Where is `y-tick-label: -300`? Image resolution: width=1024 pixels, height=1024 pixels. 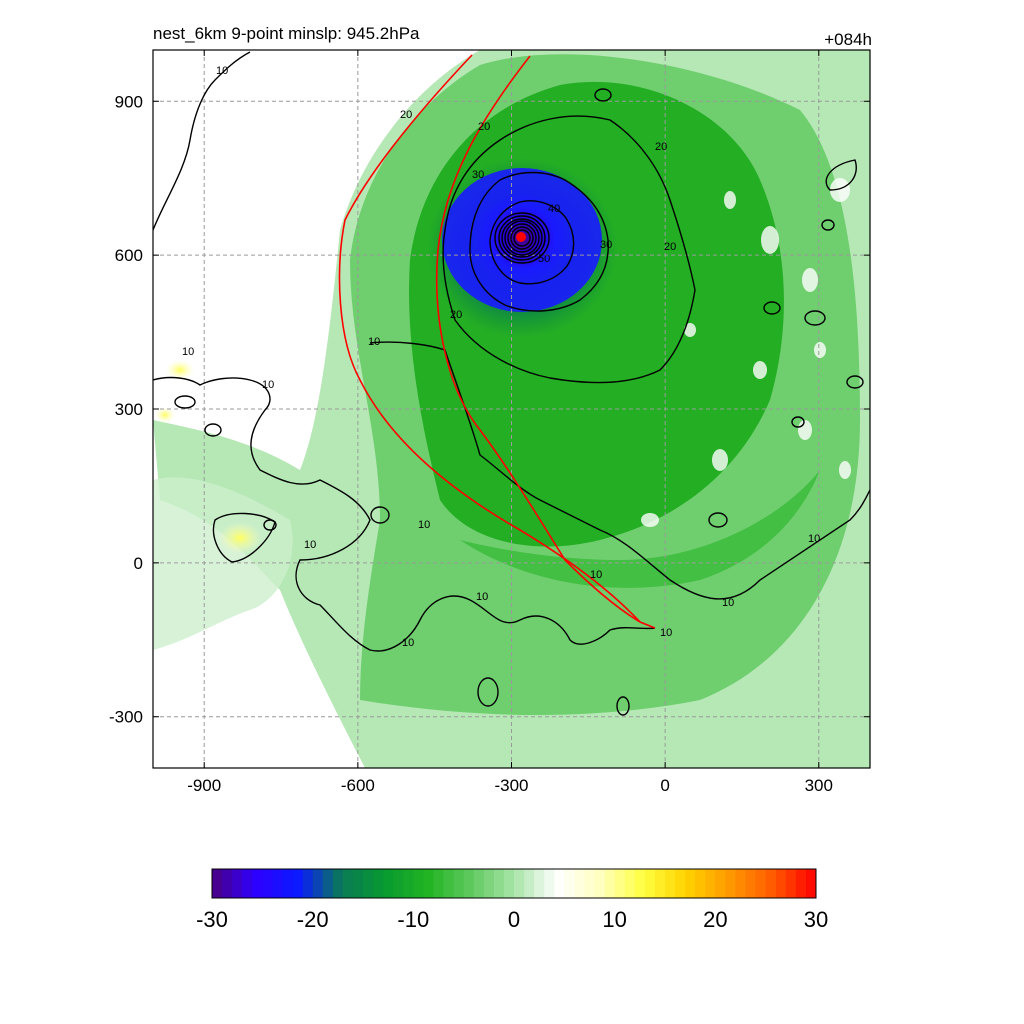
y-tick-label: -300 is located at coordinates (126, 717).